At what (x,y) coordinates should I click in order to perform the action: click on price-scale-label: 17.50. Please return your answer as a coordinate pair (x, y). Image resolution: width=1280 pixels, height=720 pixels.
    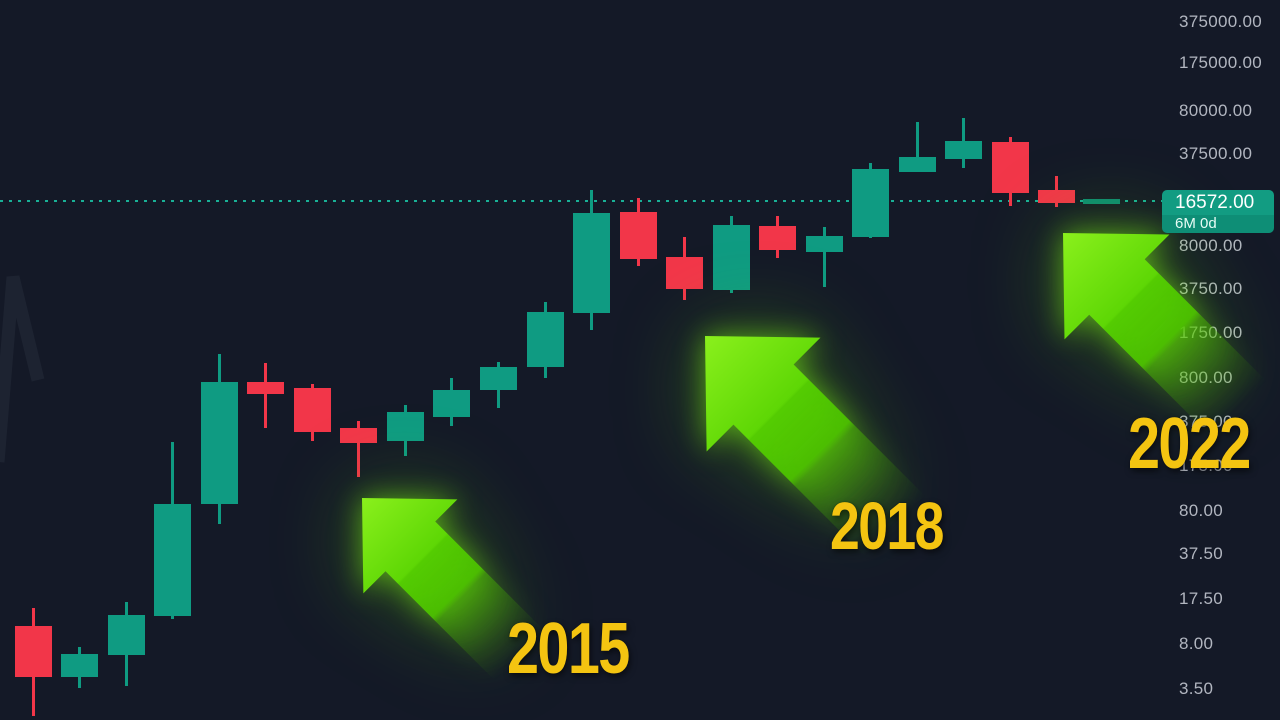
    Looking at the image, I should click on (1201, 598).